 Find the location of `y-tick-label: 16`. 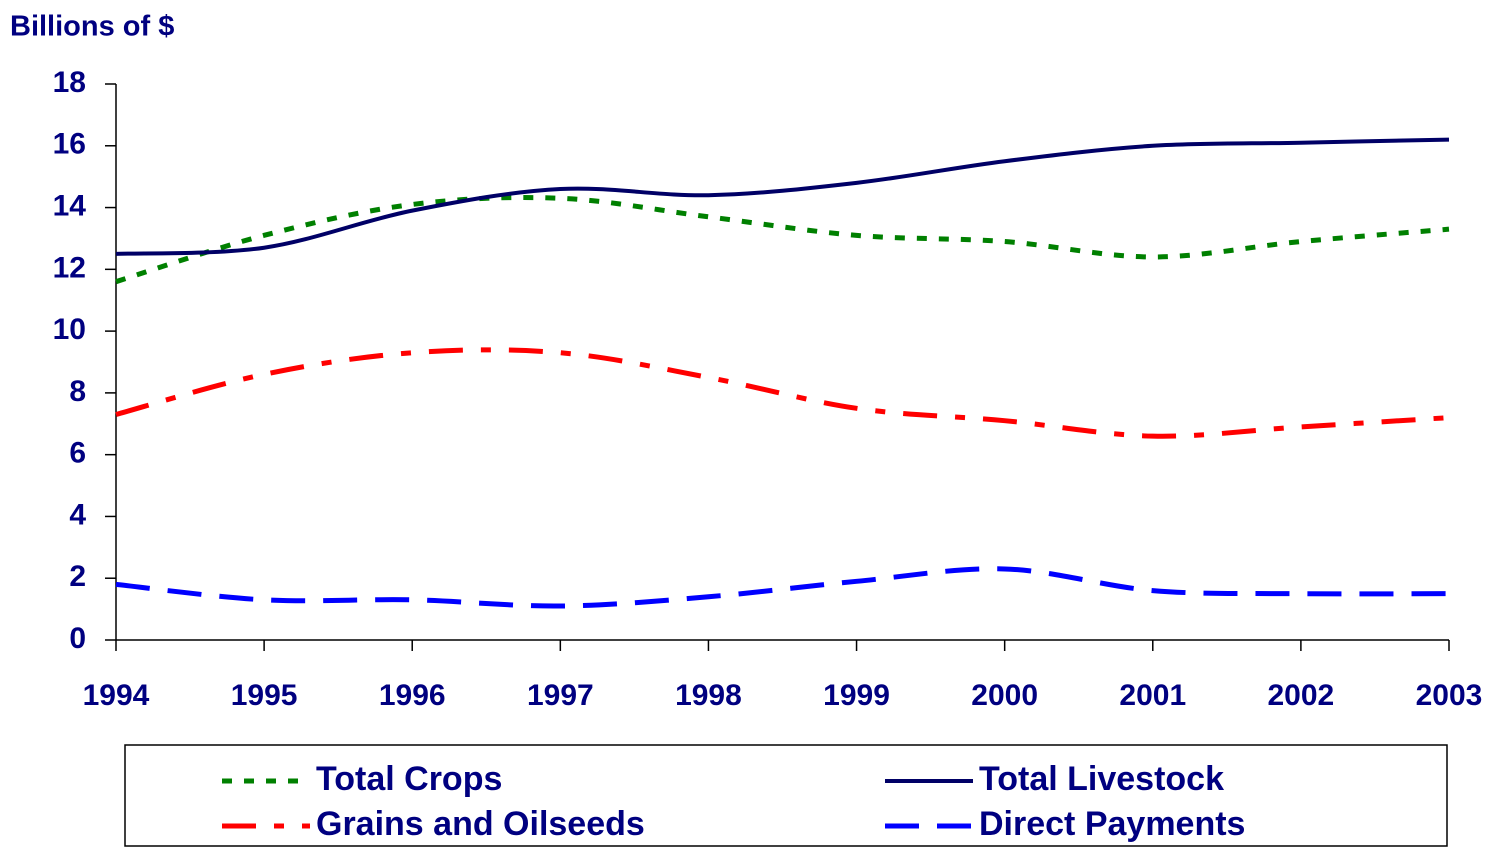

y-tick-label: 16 is located at coordinates (69, 144).